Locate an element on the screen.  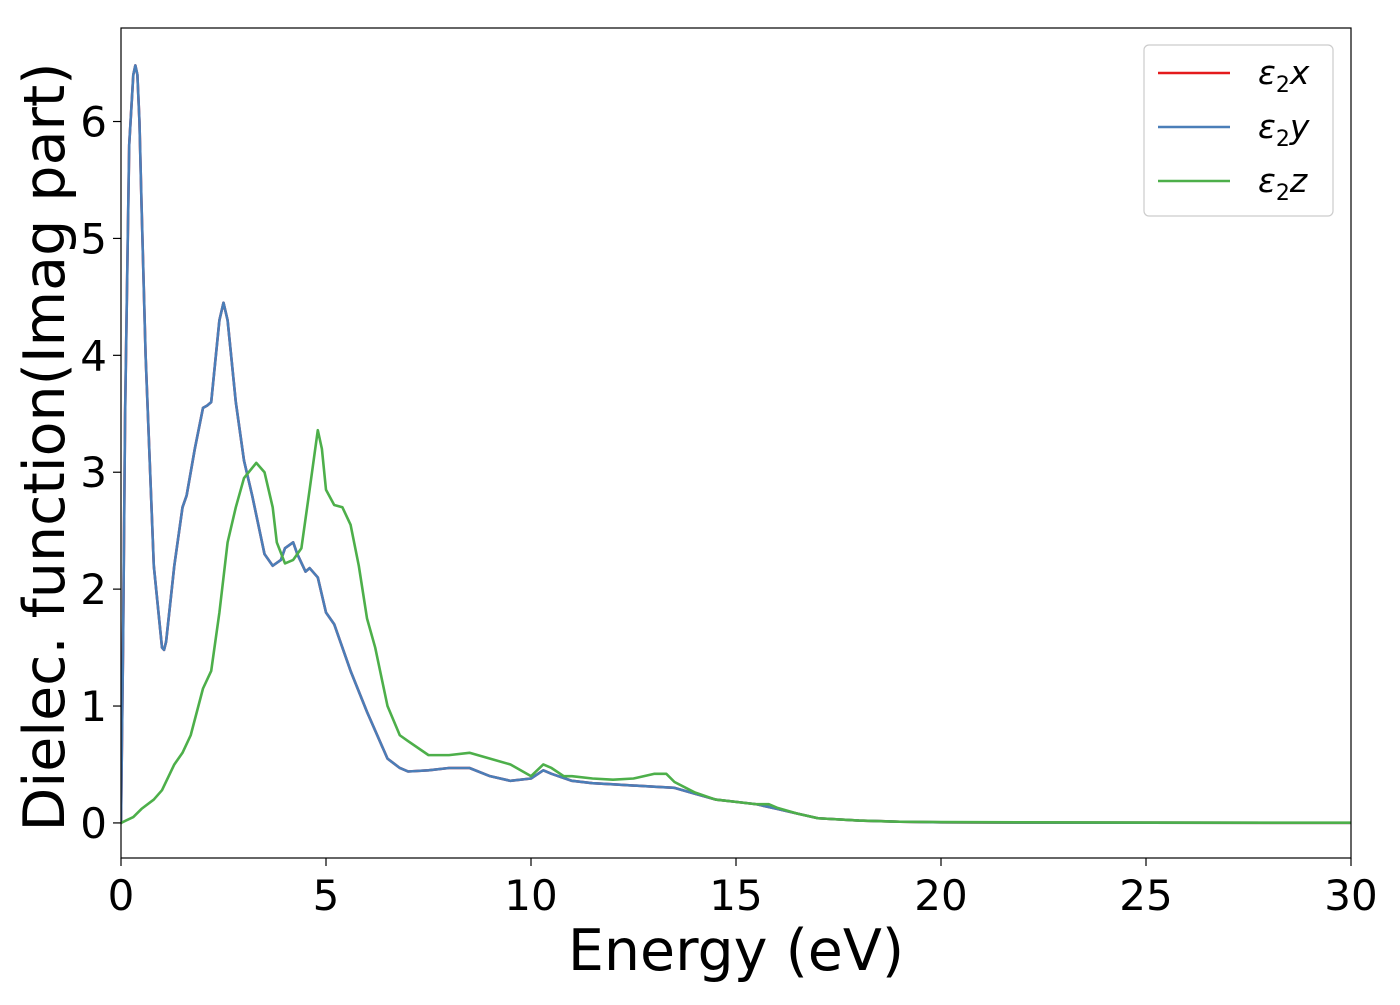
legend-box is located at coordinates (1238, 130).